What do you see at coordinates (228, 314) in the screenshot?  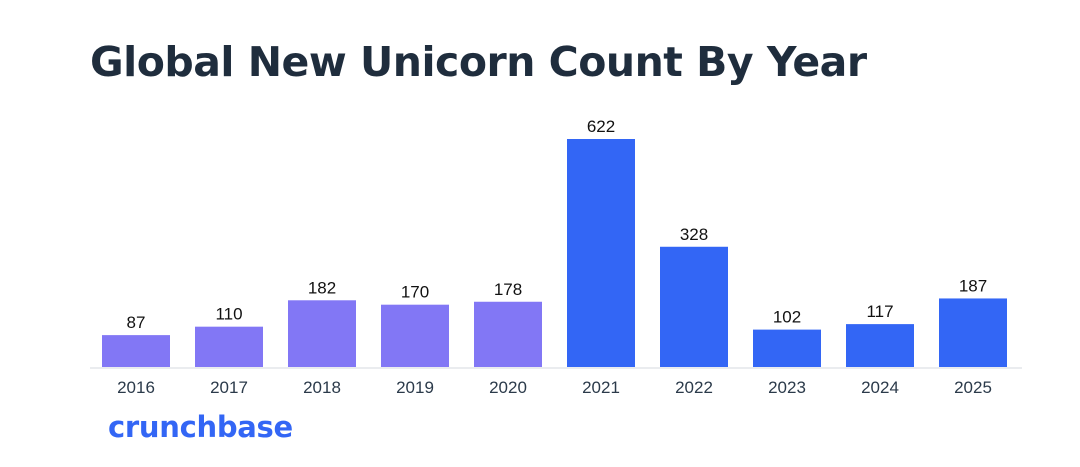 I see `value-label-2017: 110` at bounding box center [228, 314].